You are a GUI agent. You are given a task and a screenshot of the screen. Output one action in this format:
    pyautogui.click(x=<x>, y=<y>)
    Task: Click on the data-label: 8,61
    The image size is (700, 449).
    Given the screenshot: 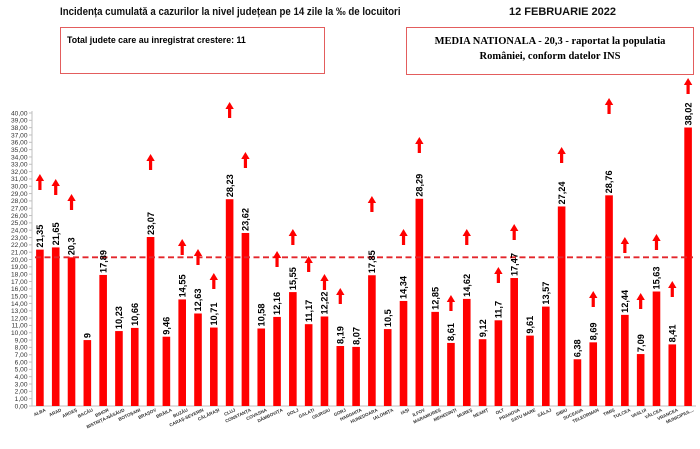 What is the action you would take?
    pyautogui.click(x=451, y=332)
    